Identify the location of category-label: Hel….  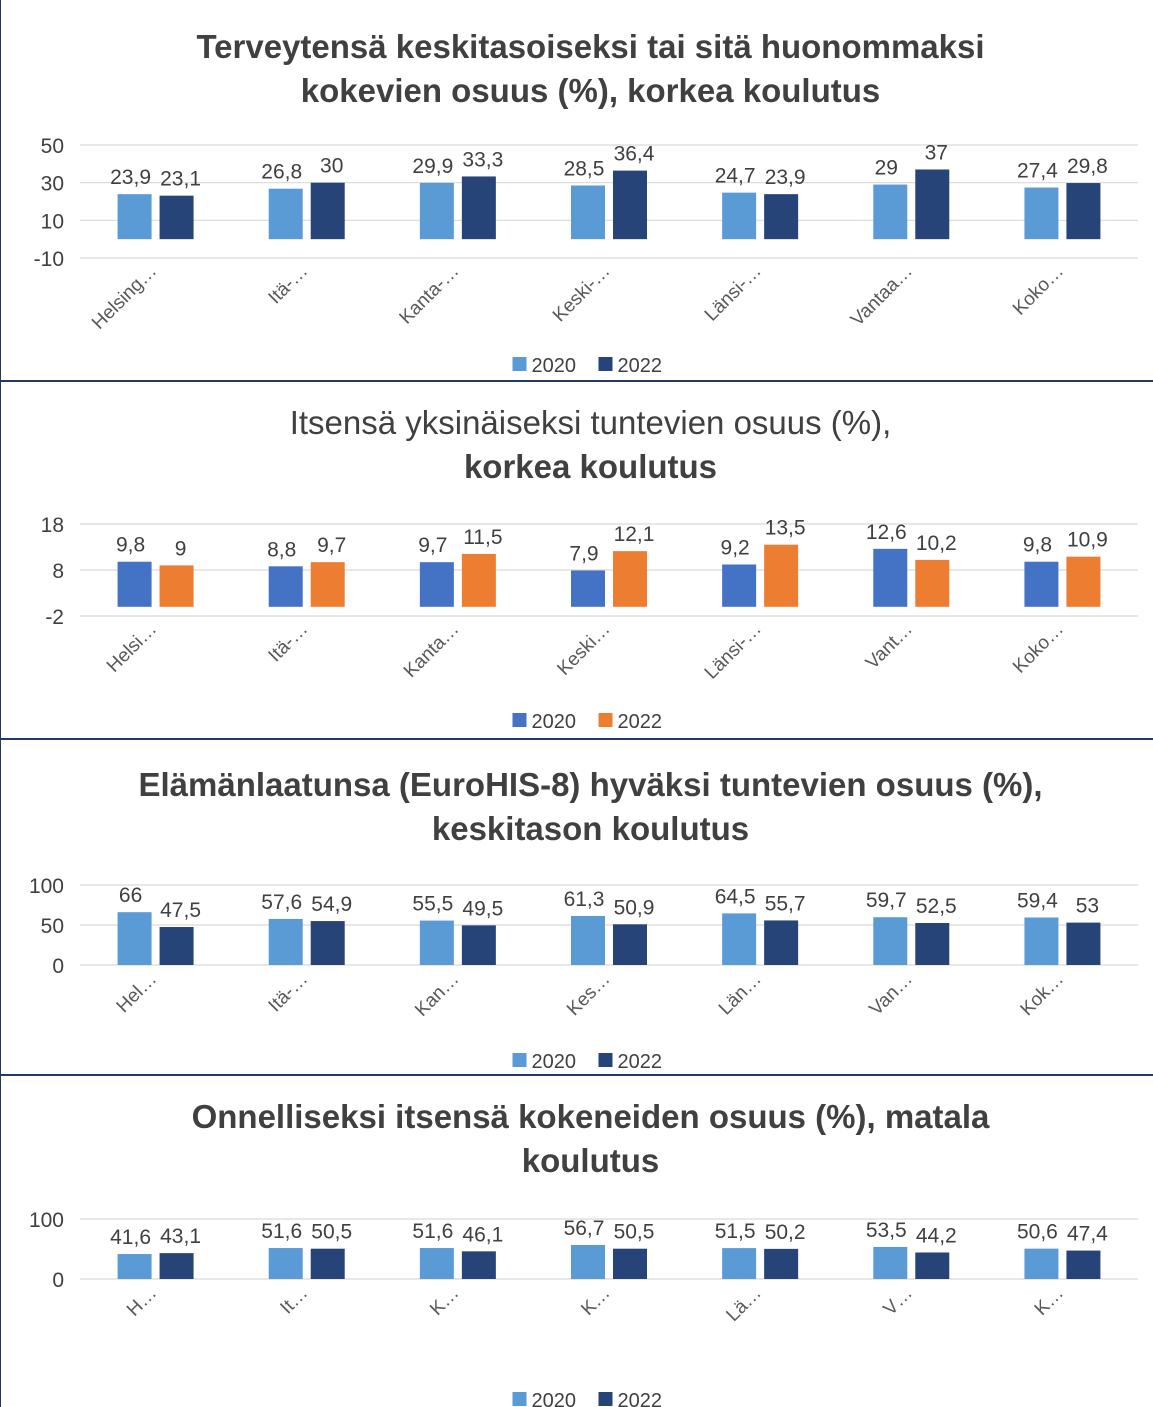
(137, 993).